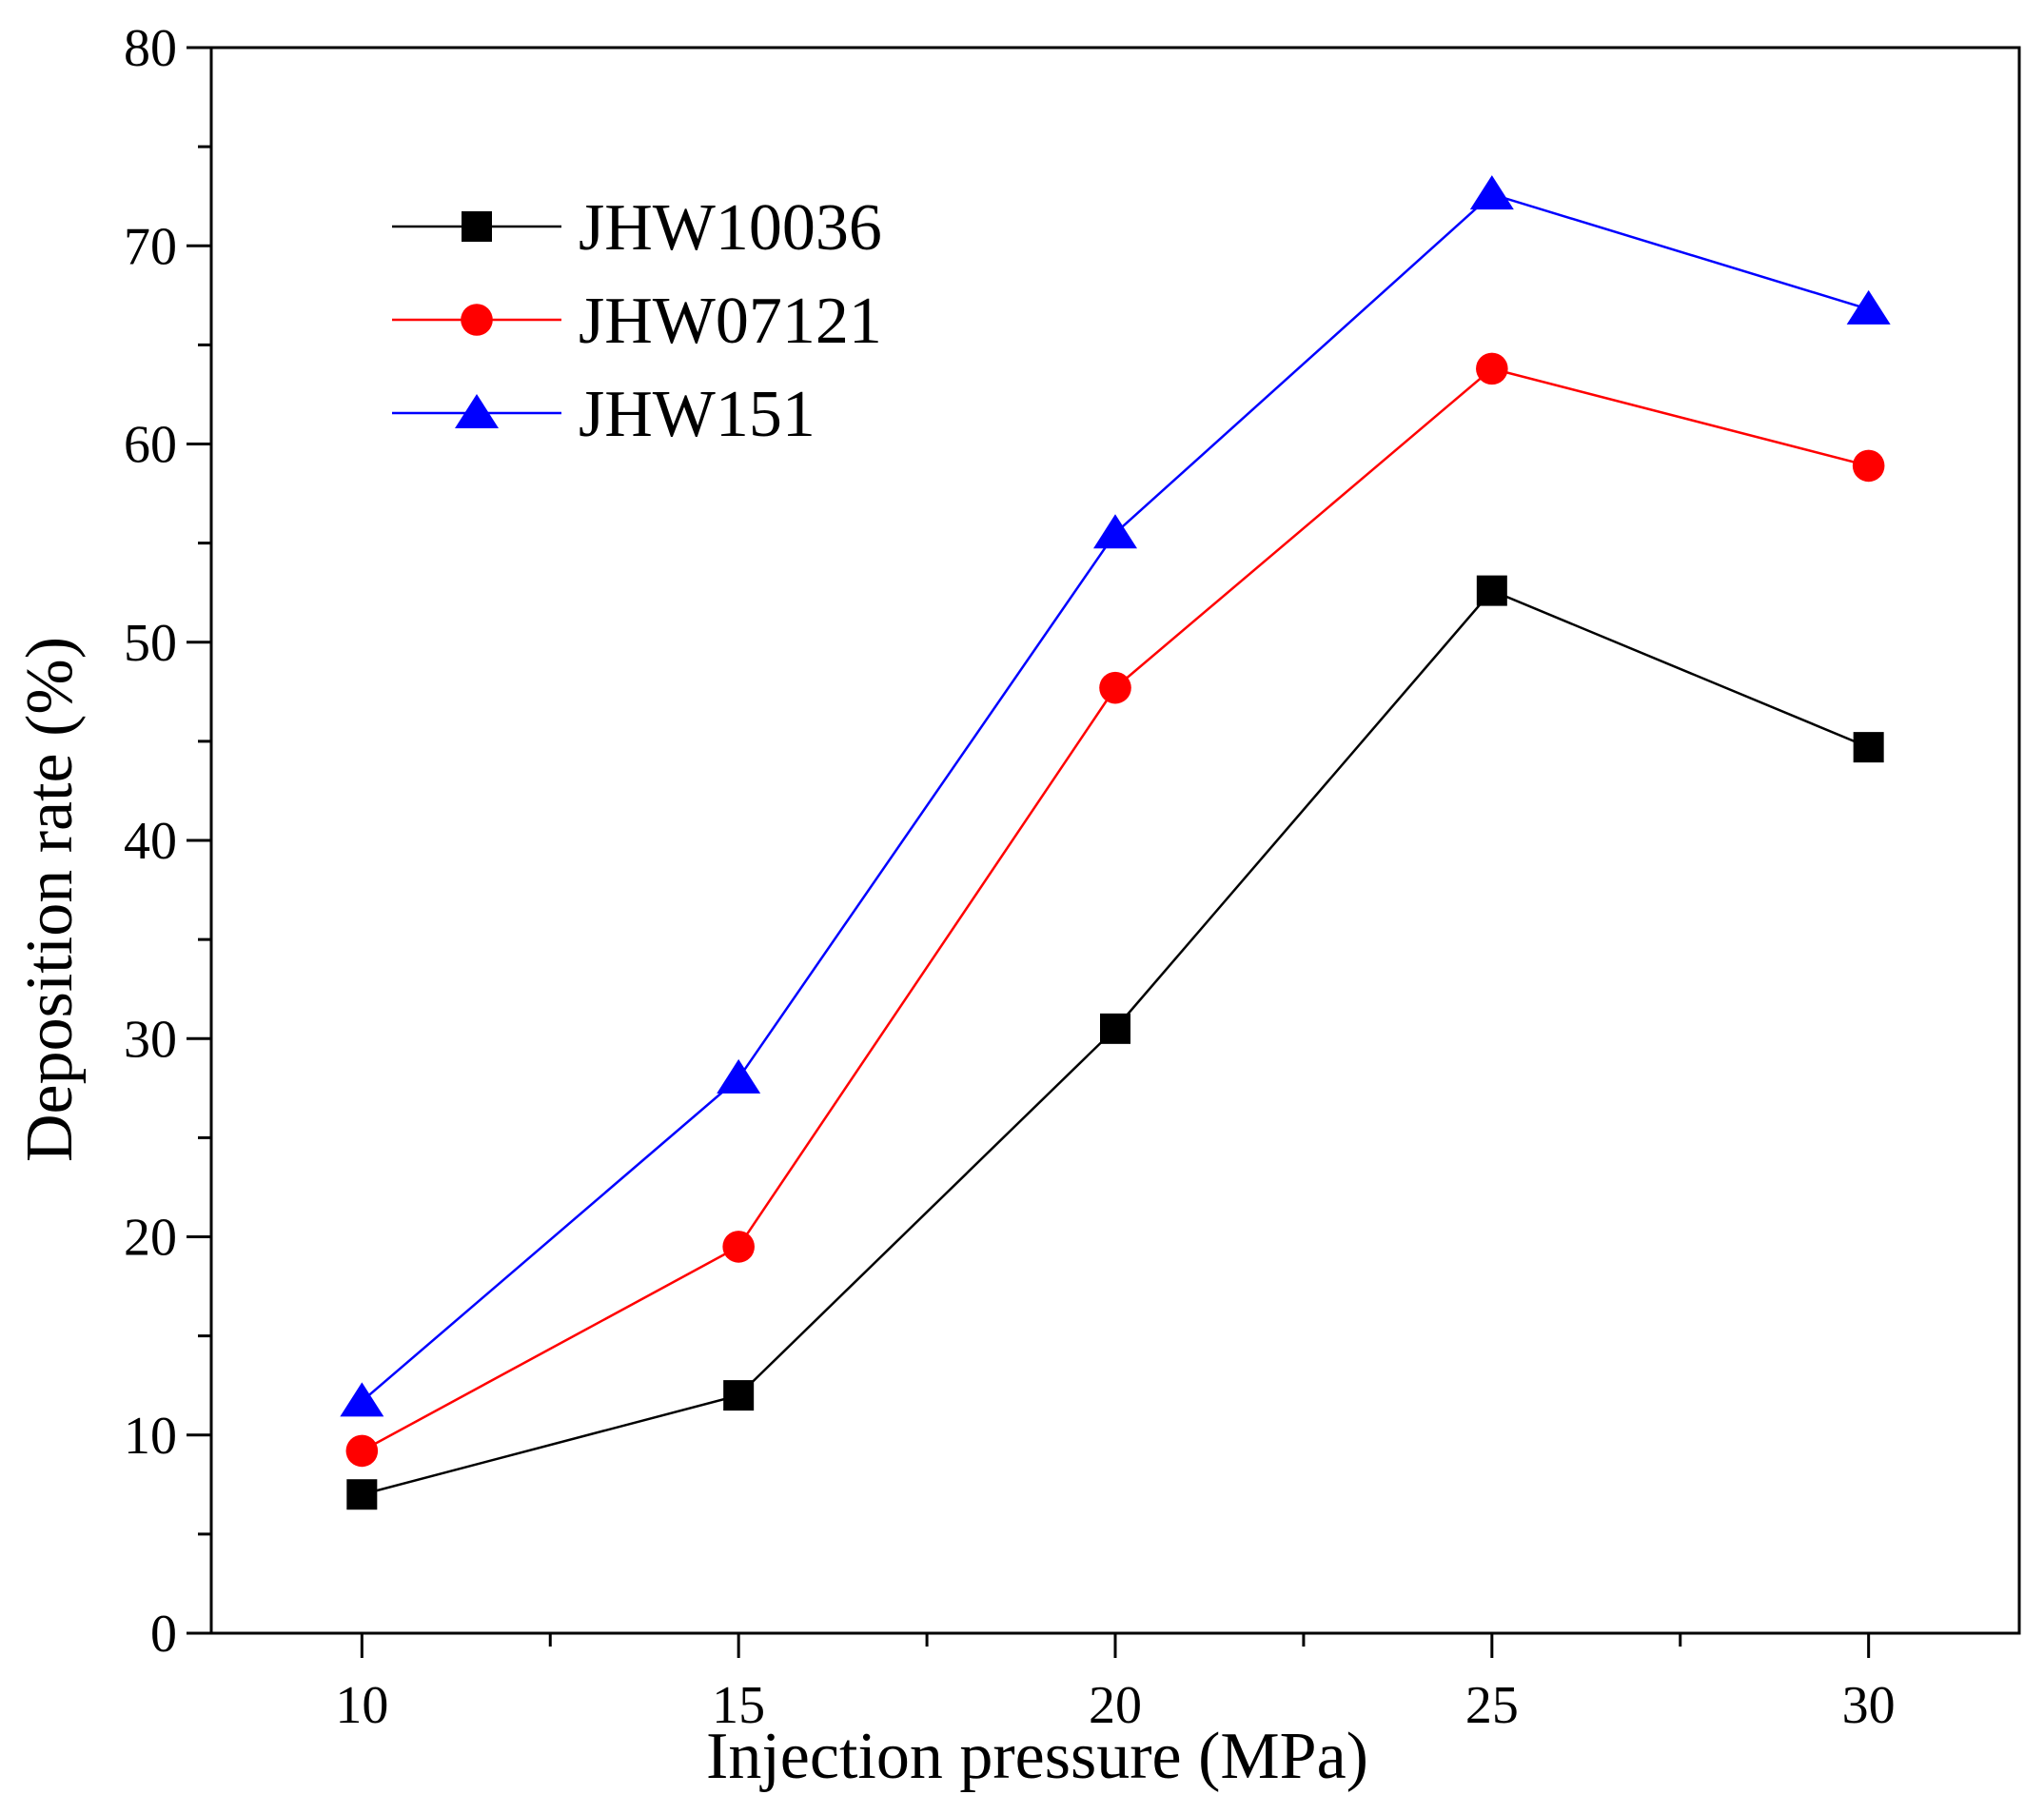 The image size is (2044, 1795). Describe the element at coordinates (1869, 1705) in the screenshot. I see `x-tick-label: 30` at that location.